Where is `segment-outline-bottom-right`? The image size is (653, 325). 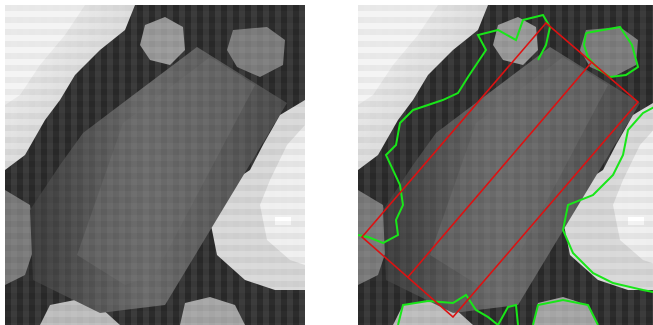 segment-outline-bottom-right is located at coordinates (565, 311).